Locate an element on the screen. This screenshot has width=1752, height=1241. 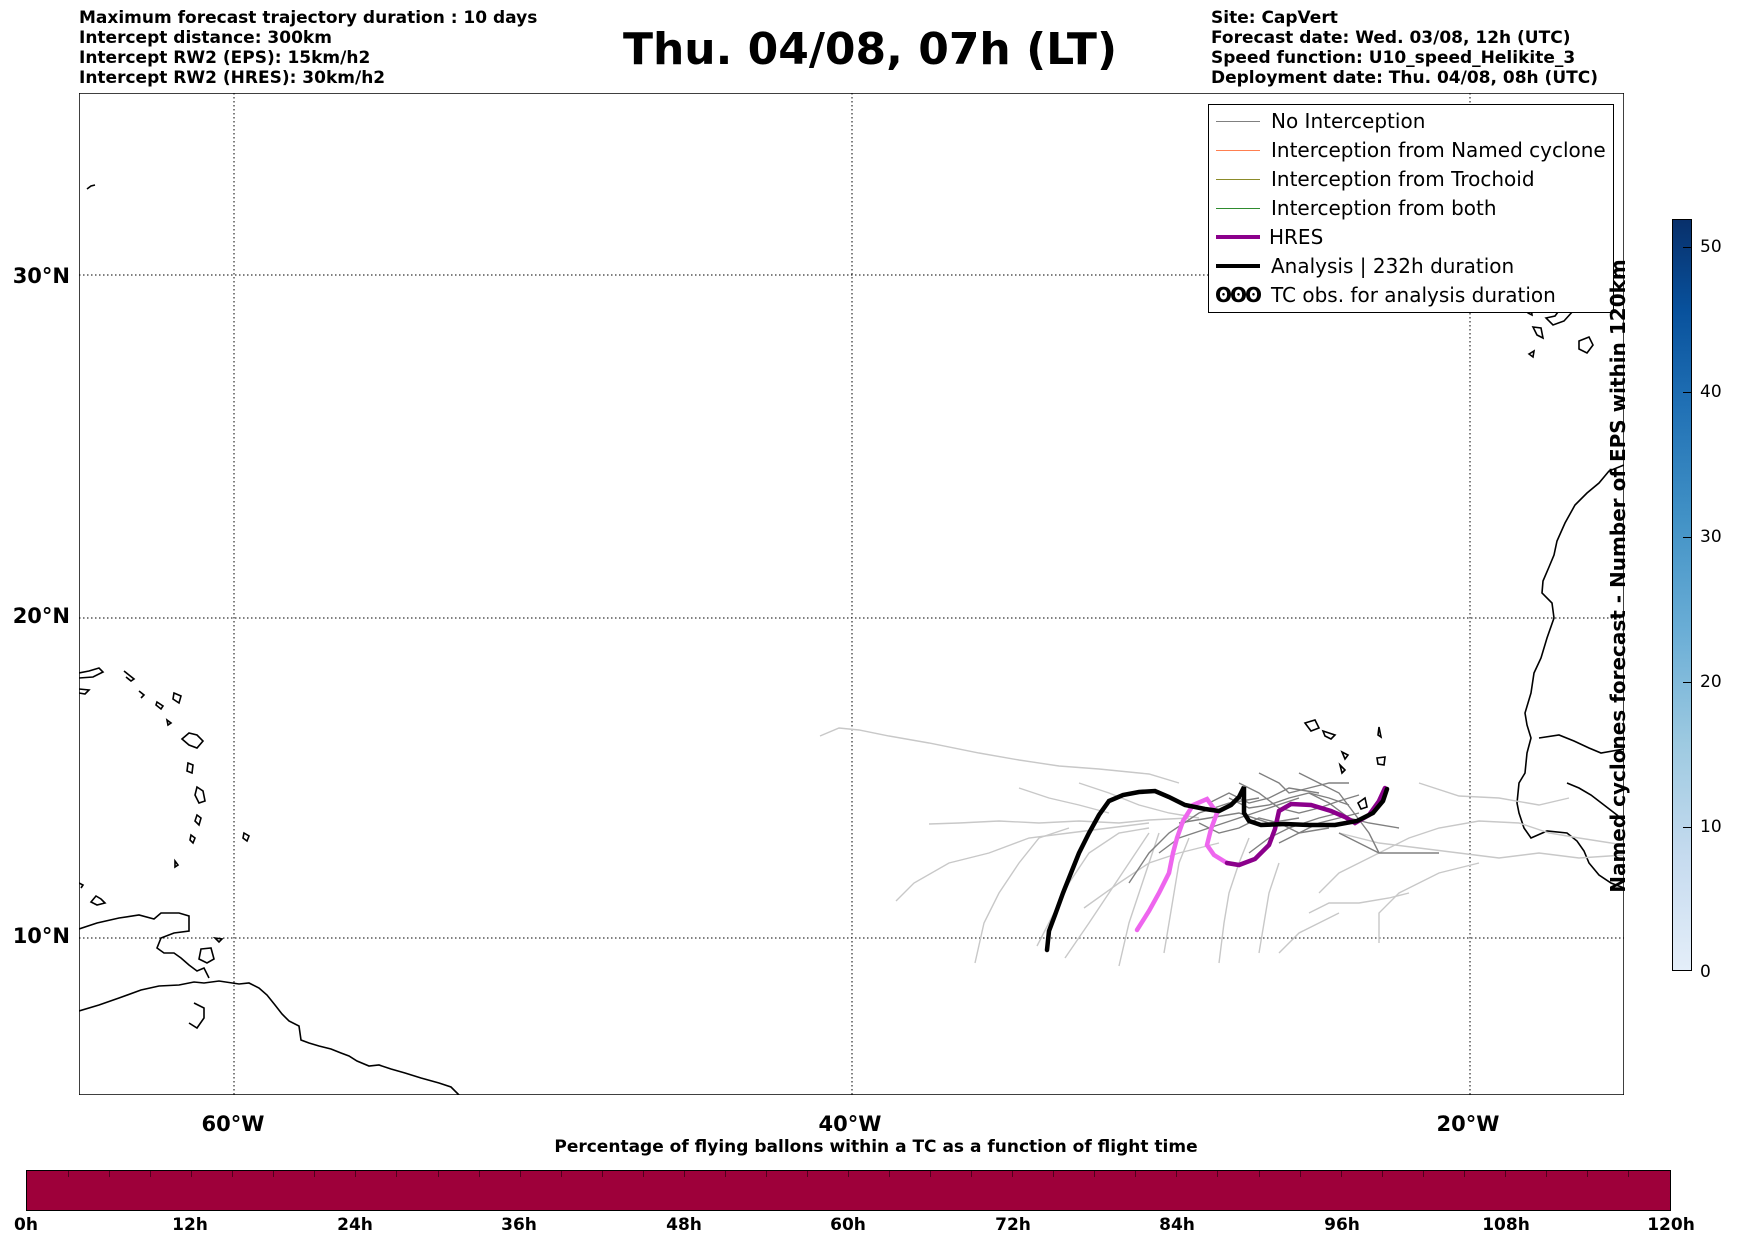
flight-time-tick: 96h is located at coordinates (1342, 1225).